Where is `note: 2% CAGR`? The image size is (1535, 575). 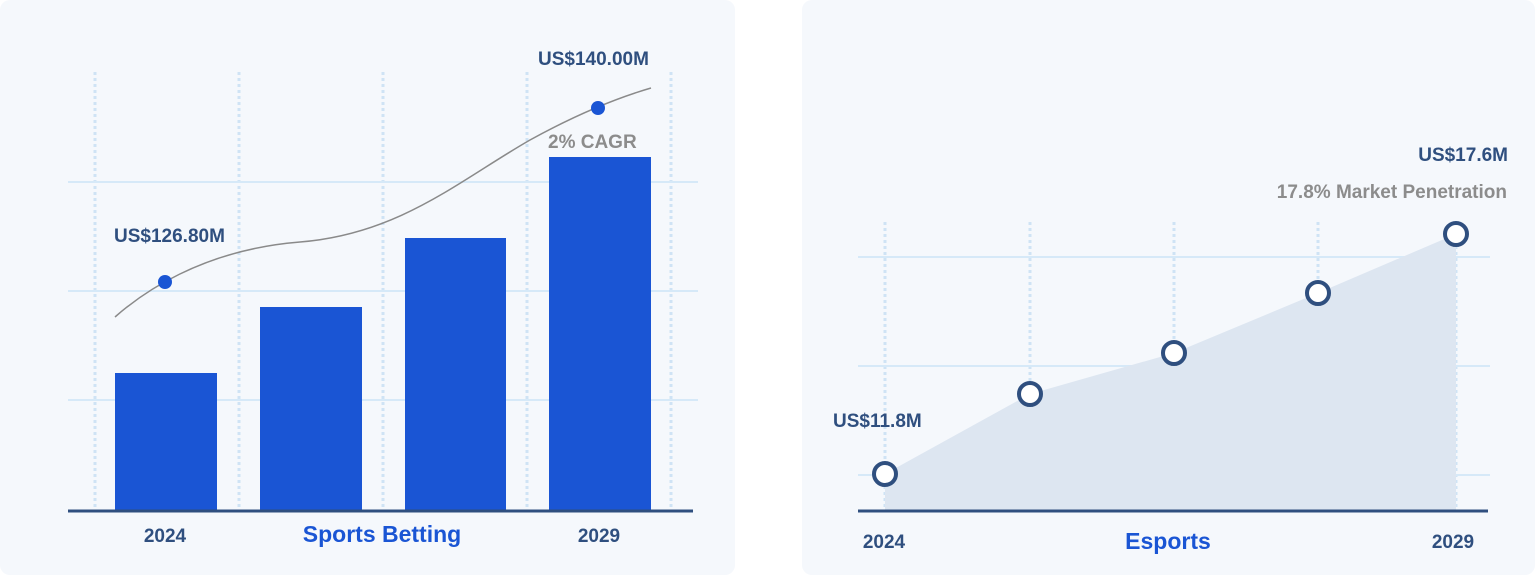 note: 2% CAGR is located at coordinates (592, 142).